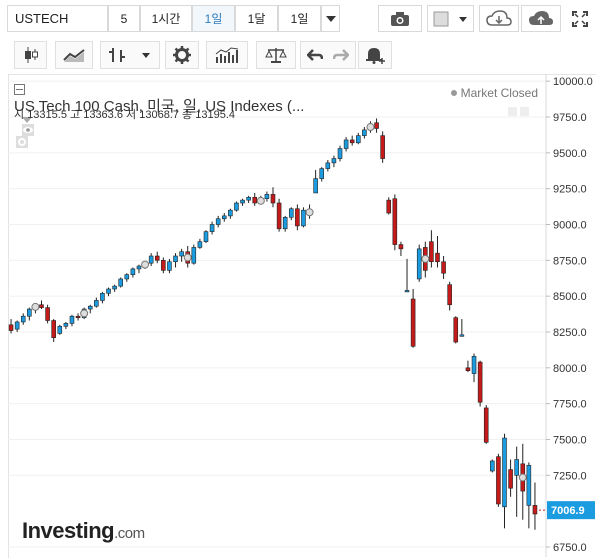 This screenshot has width=596, height=558. What do you see at coordinates (571, 510) in the screenshot?
I see `last-price-box` at bounding box center [571, 510].